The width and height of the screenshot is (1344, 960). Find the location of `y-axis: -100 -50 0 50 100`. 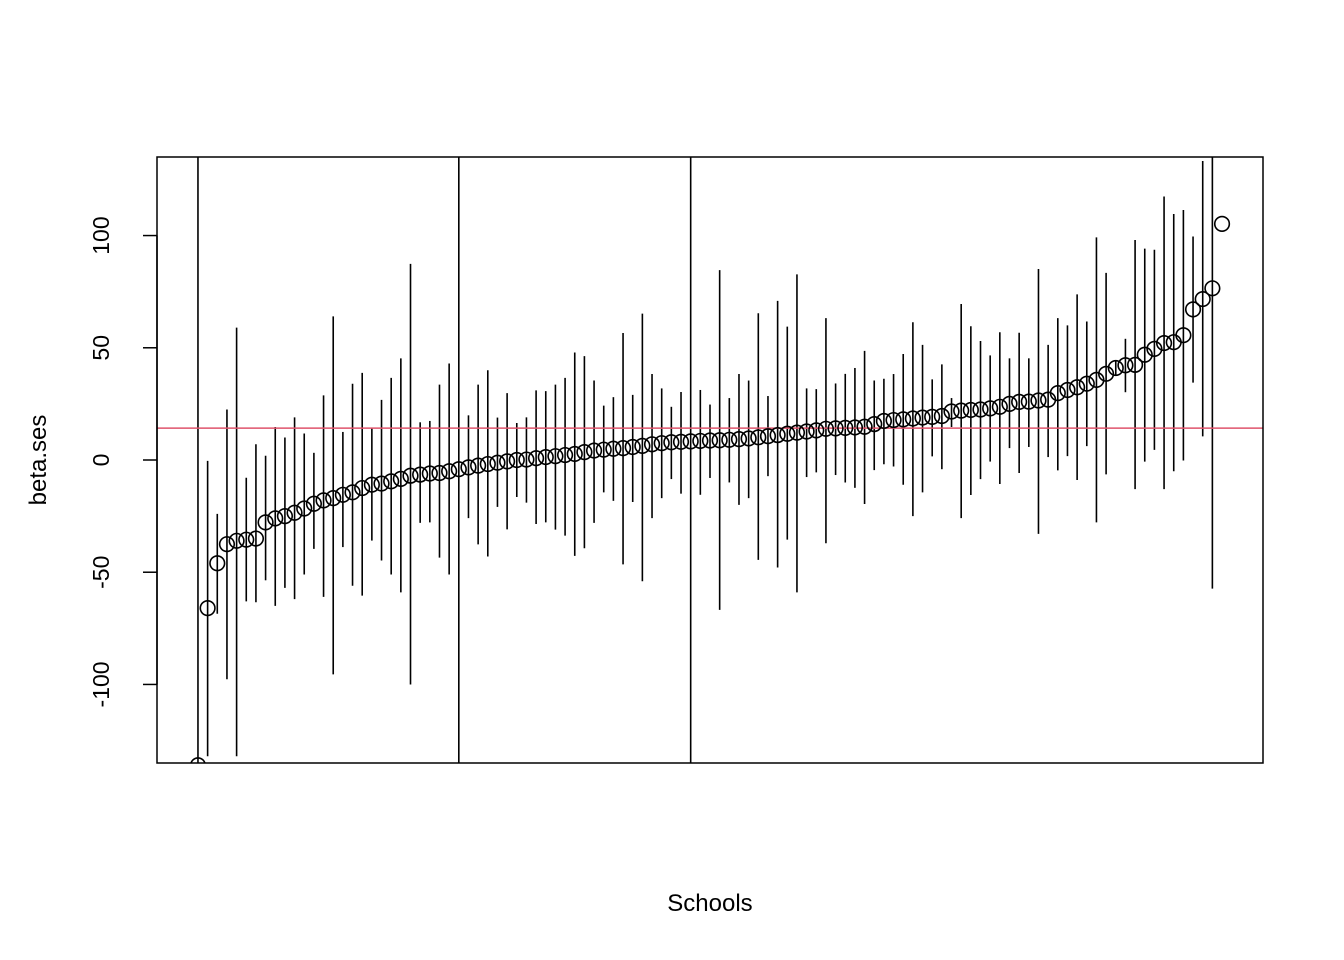

y-axis: -100 -50 0 50 100 is located at coordinates (123, 461).